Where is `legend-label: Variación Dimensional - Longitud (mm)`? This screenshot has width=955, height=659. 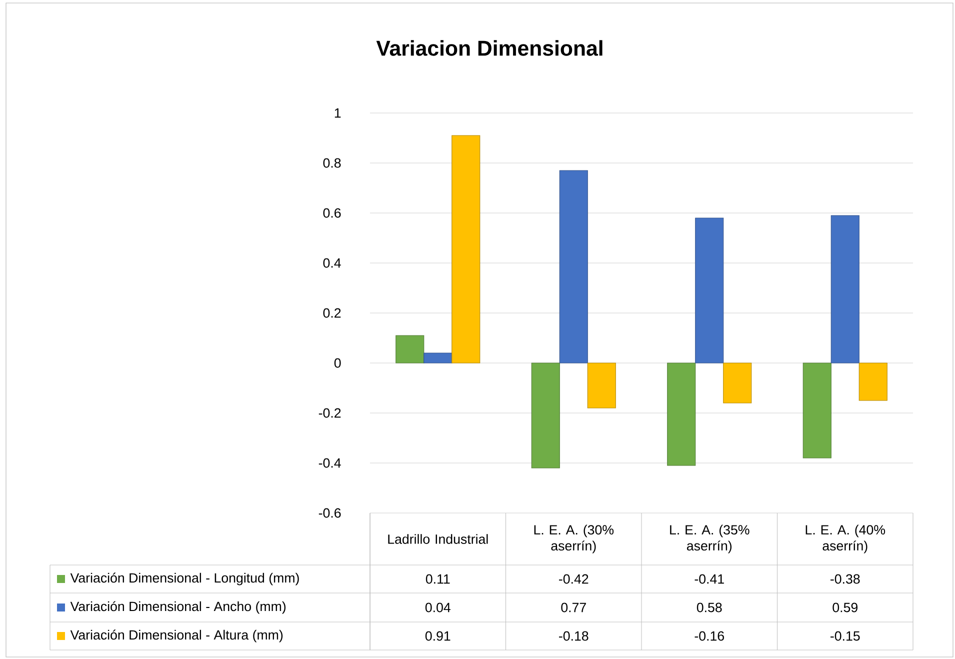
legend-label: Variación Dimensional - Longitud (mm) is located at coordinates (184, 579).